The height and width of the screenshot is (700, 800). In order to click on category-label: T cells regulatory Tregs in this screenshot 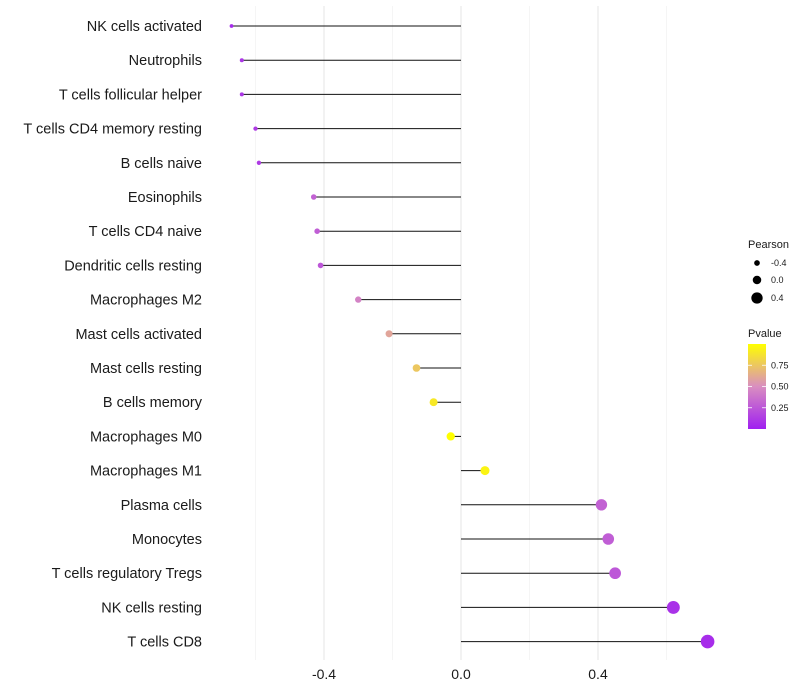, I will do `click(127, 574)`.